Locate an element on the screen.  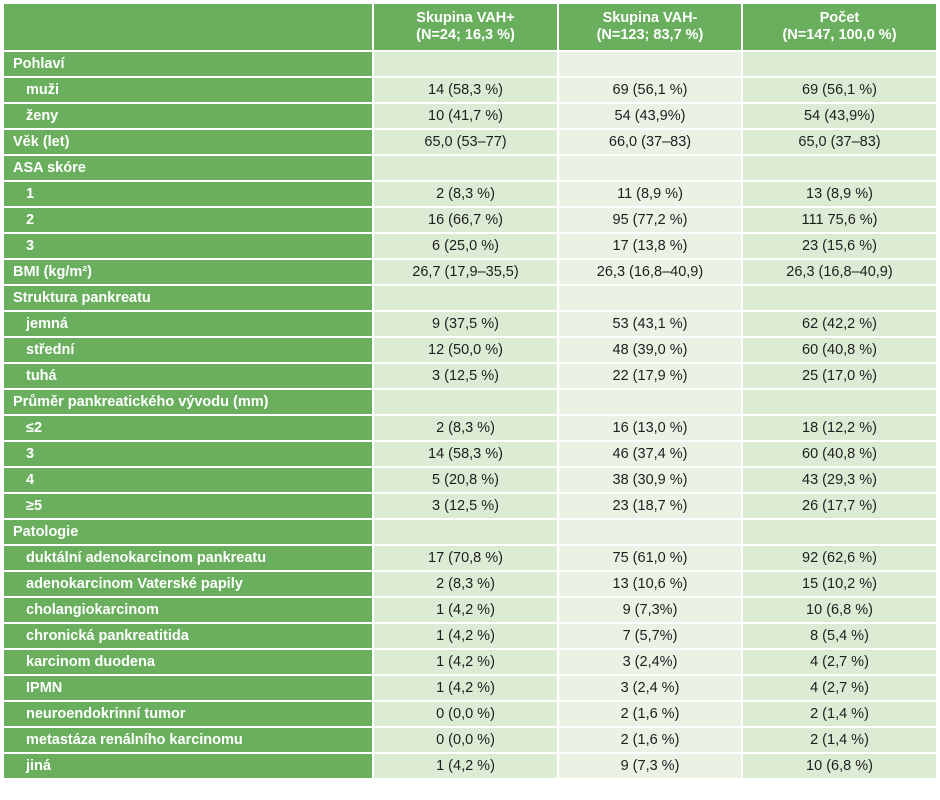
value-cell: 95 (77,2 %) is located at coordinates (651, 221).